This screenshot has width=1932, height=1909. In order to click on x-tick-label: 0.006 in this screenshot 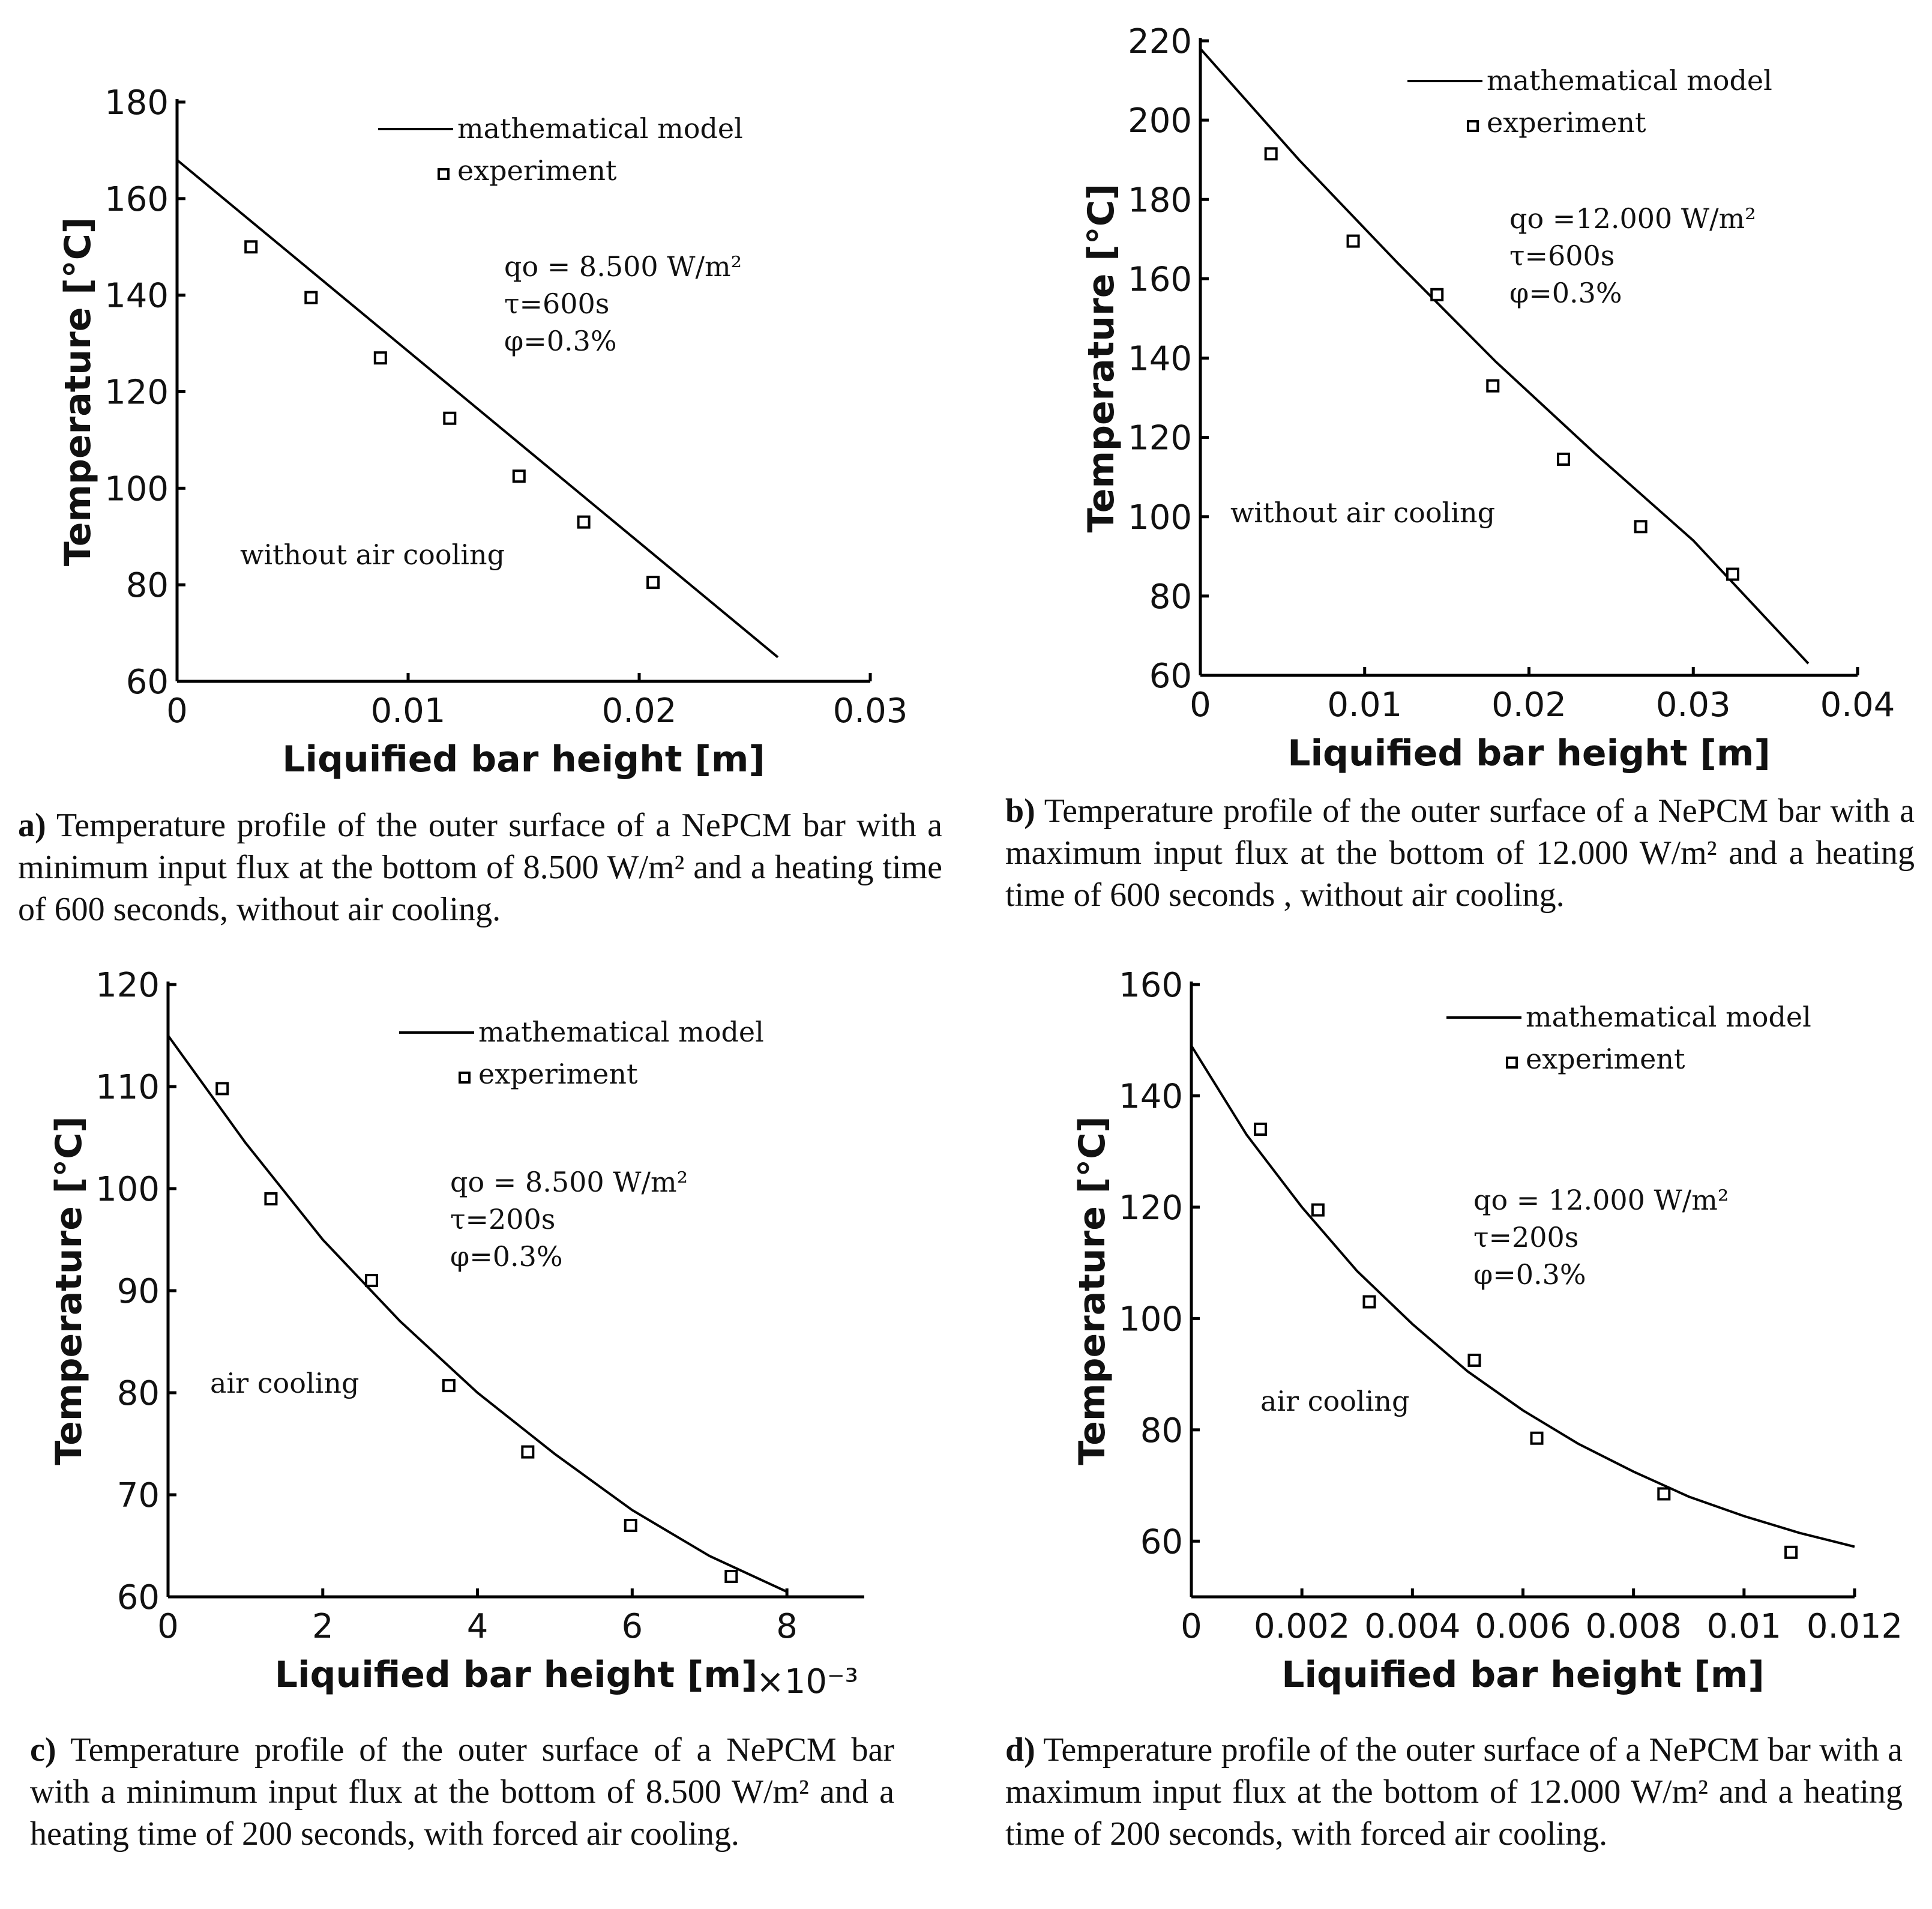, I will do `click(1523, 1627)`.